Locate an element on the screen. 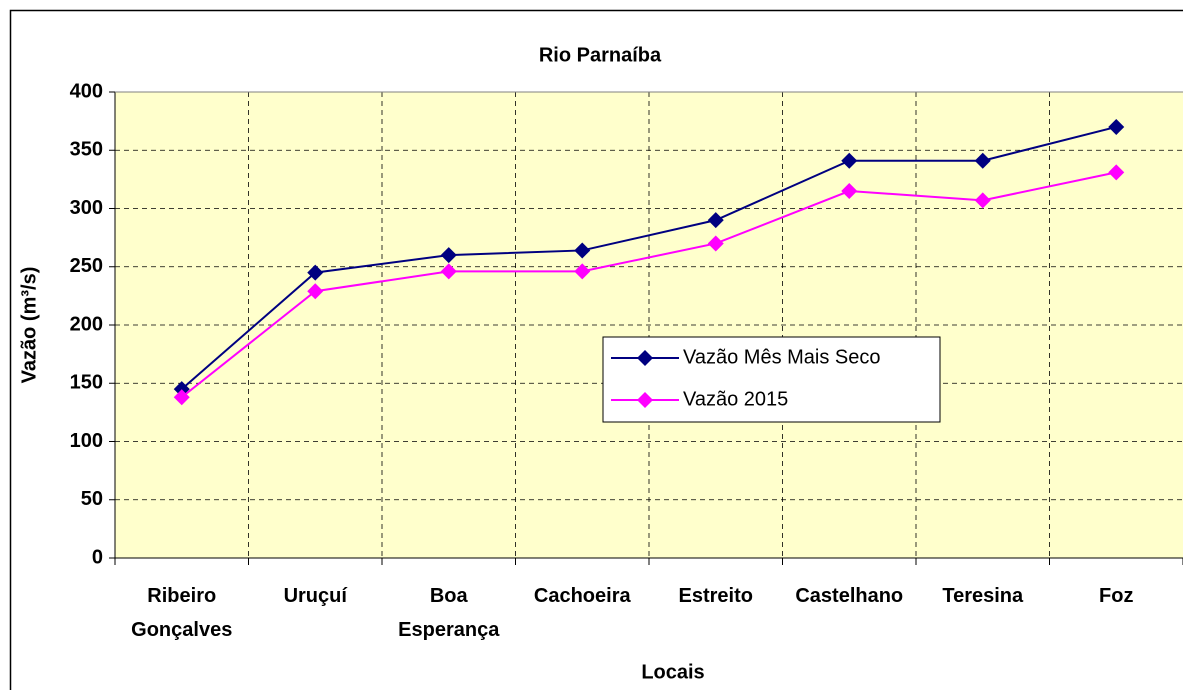 Image resolution: width=1183 pixels, height=690 pixels. chart-title: Rio Parnaíba is located at coordinates (600, 55).